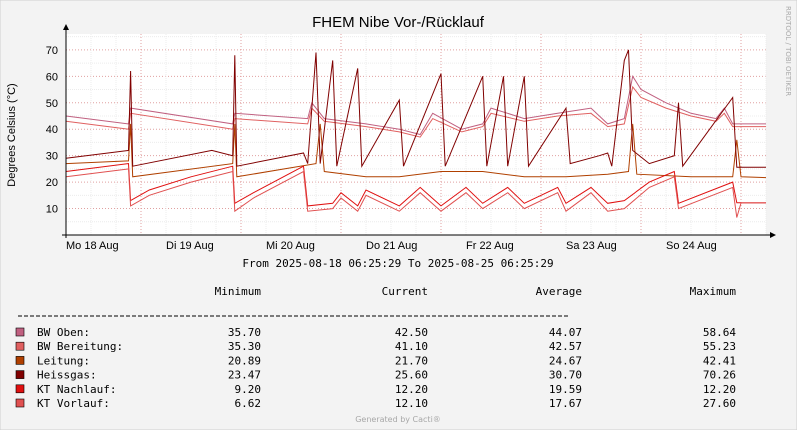 Image resolution: width=797 pixels, height=430 pixels. Describe the element at coordinates (80, 346) in the screenshot. I see `legend-label: BW Bereitung:` at that location.